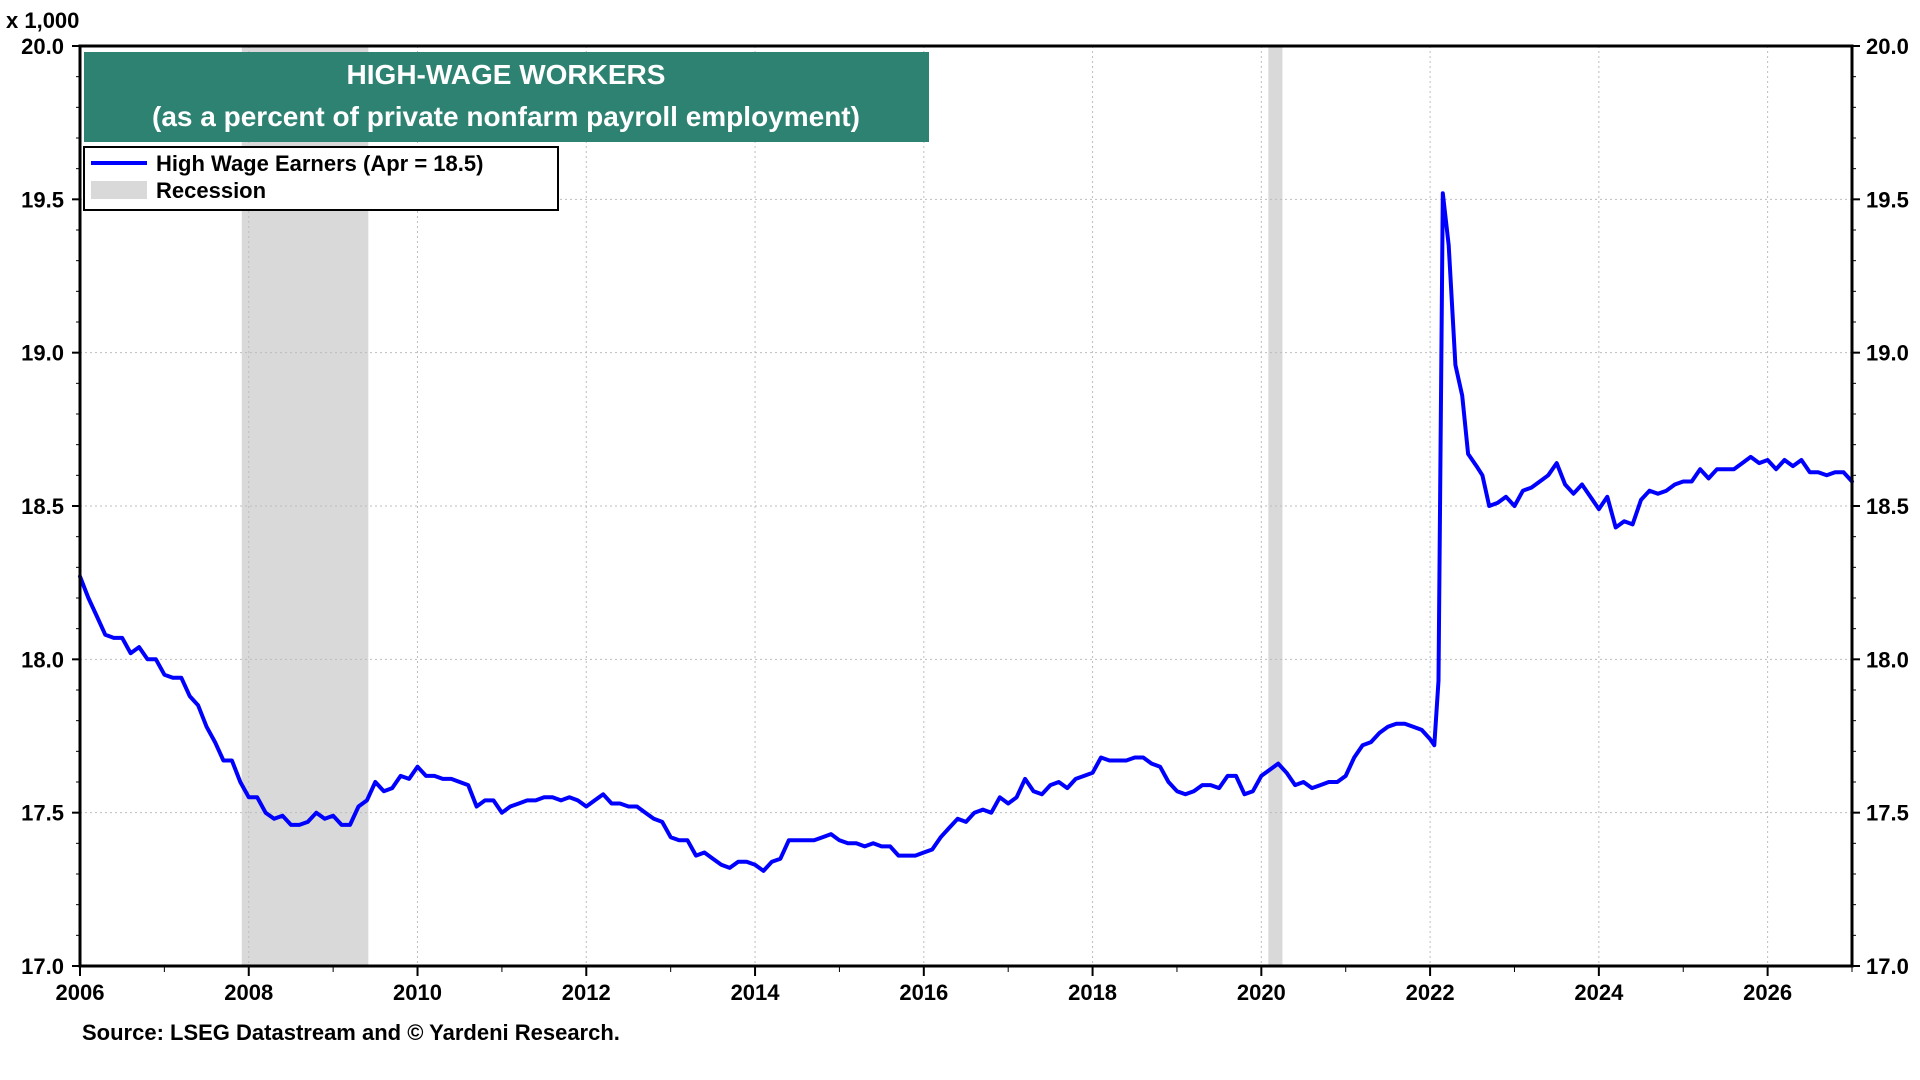  Describe the element at coordinates (1599, 992) in the screenshot. I see `x-tick-label: 2024` at that location.